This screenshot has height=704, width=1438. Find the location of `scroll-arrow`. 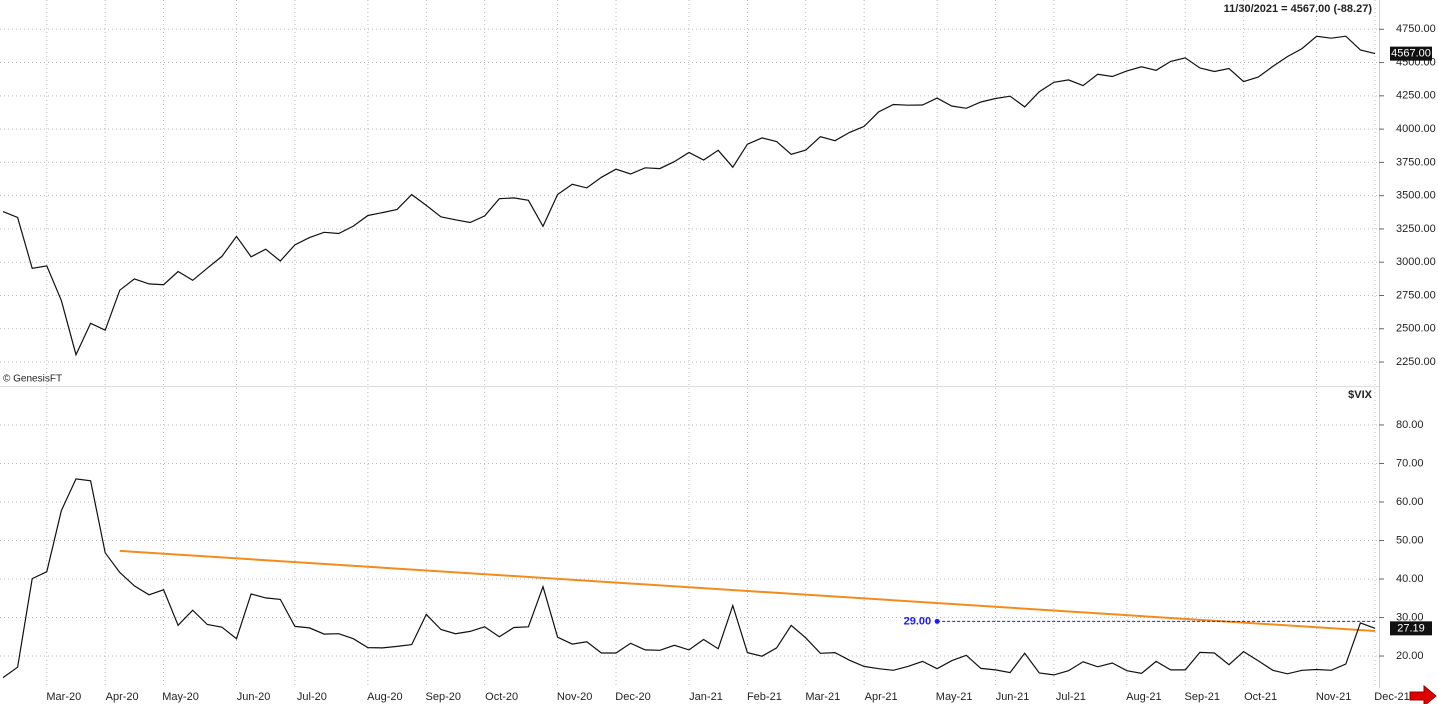

scroll-arrow is located at coordinates (1423, 694).